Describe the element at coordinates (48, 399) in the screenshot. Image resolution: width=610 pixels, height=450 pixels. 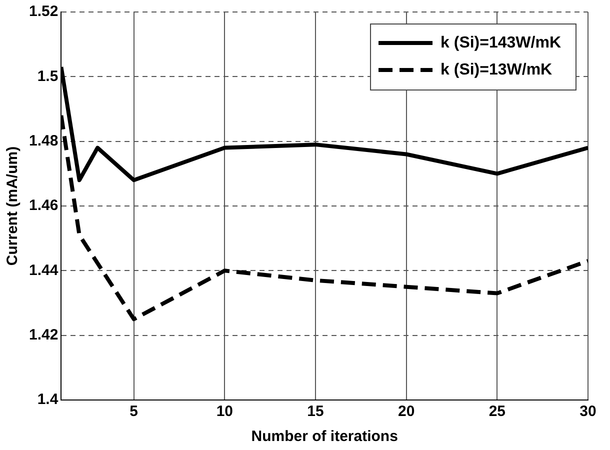
I see `y-tick-label: 1.4` at that location.